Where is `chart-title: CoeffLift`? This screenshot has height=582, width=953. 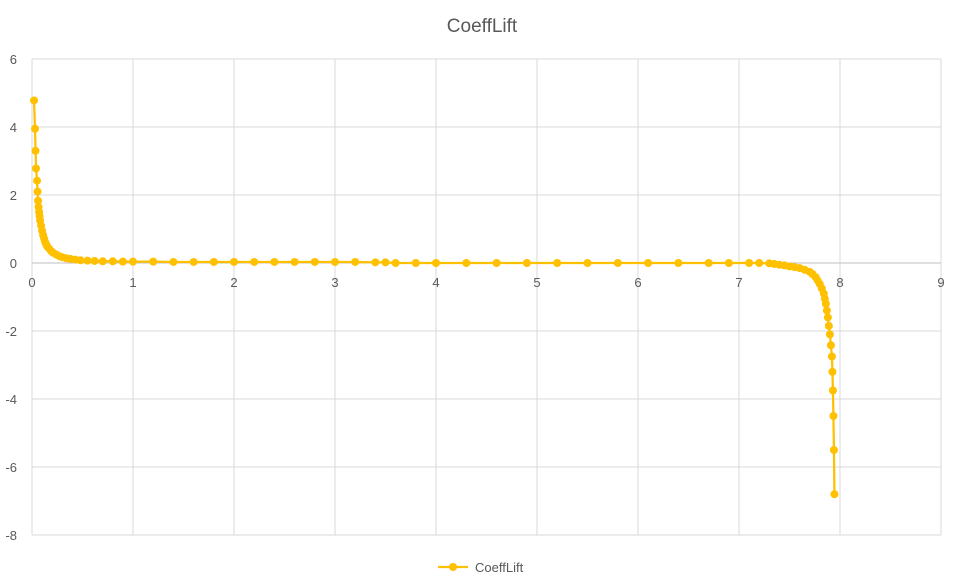
chart-title: CoeffLift is located at coordinates (482, 26).